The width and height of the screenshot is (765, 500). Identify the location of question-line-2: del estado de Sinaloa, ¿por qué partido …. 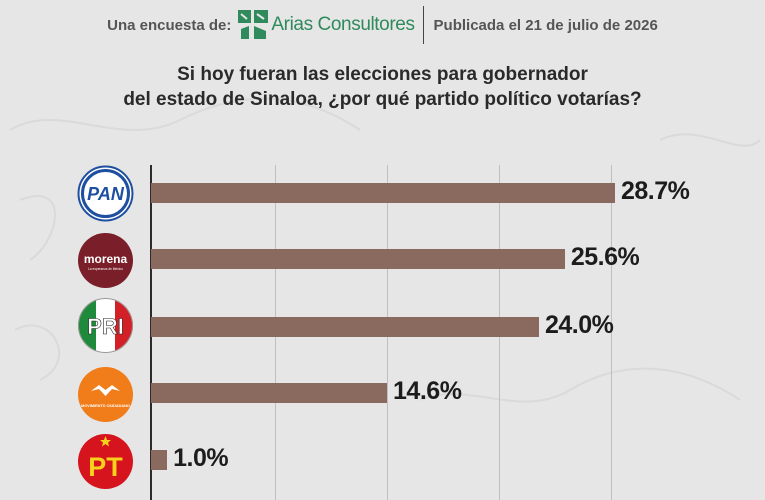
(382, 99).